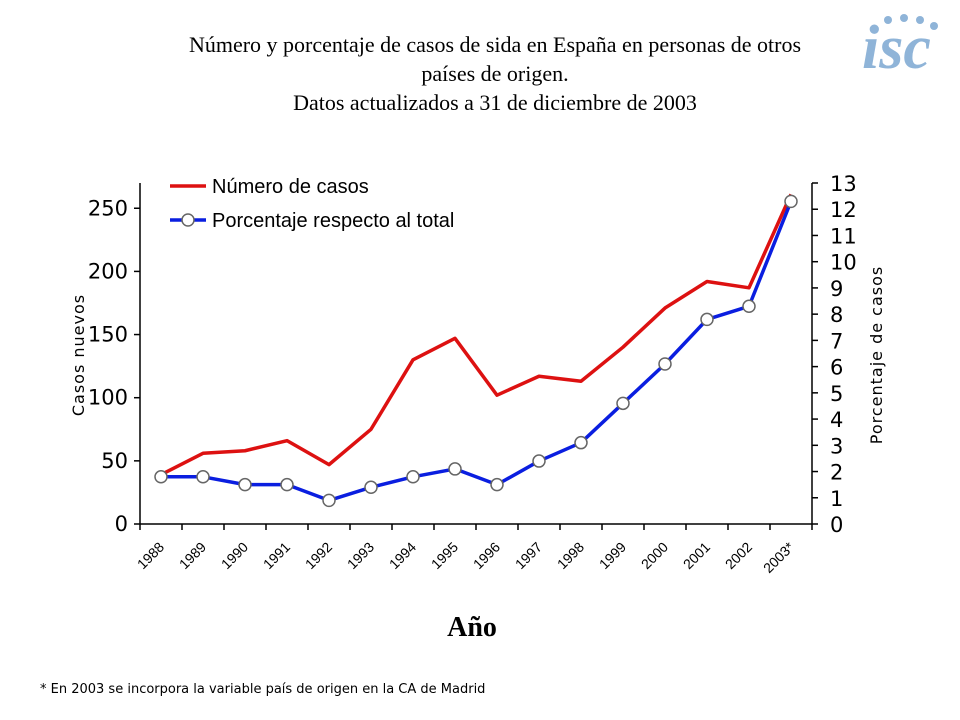 The height and width of the screenshot is (720, 960). What do you see at coordinates (121, 524) in the screenshot?
I see `left-tick-label: 0` at bounding box center [121, 524].